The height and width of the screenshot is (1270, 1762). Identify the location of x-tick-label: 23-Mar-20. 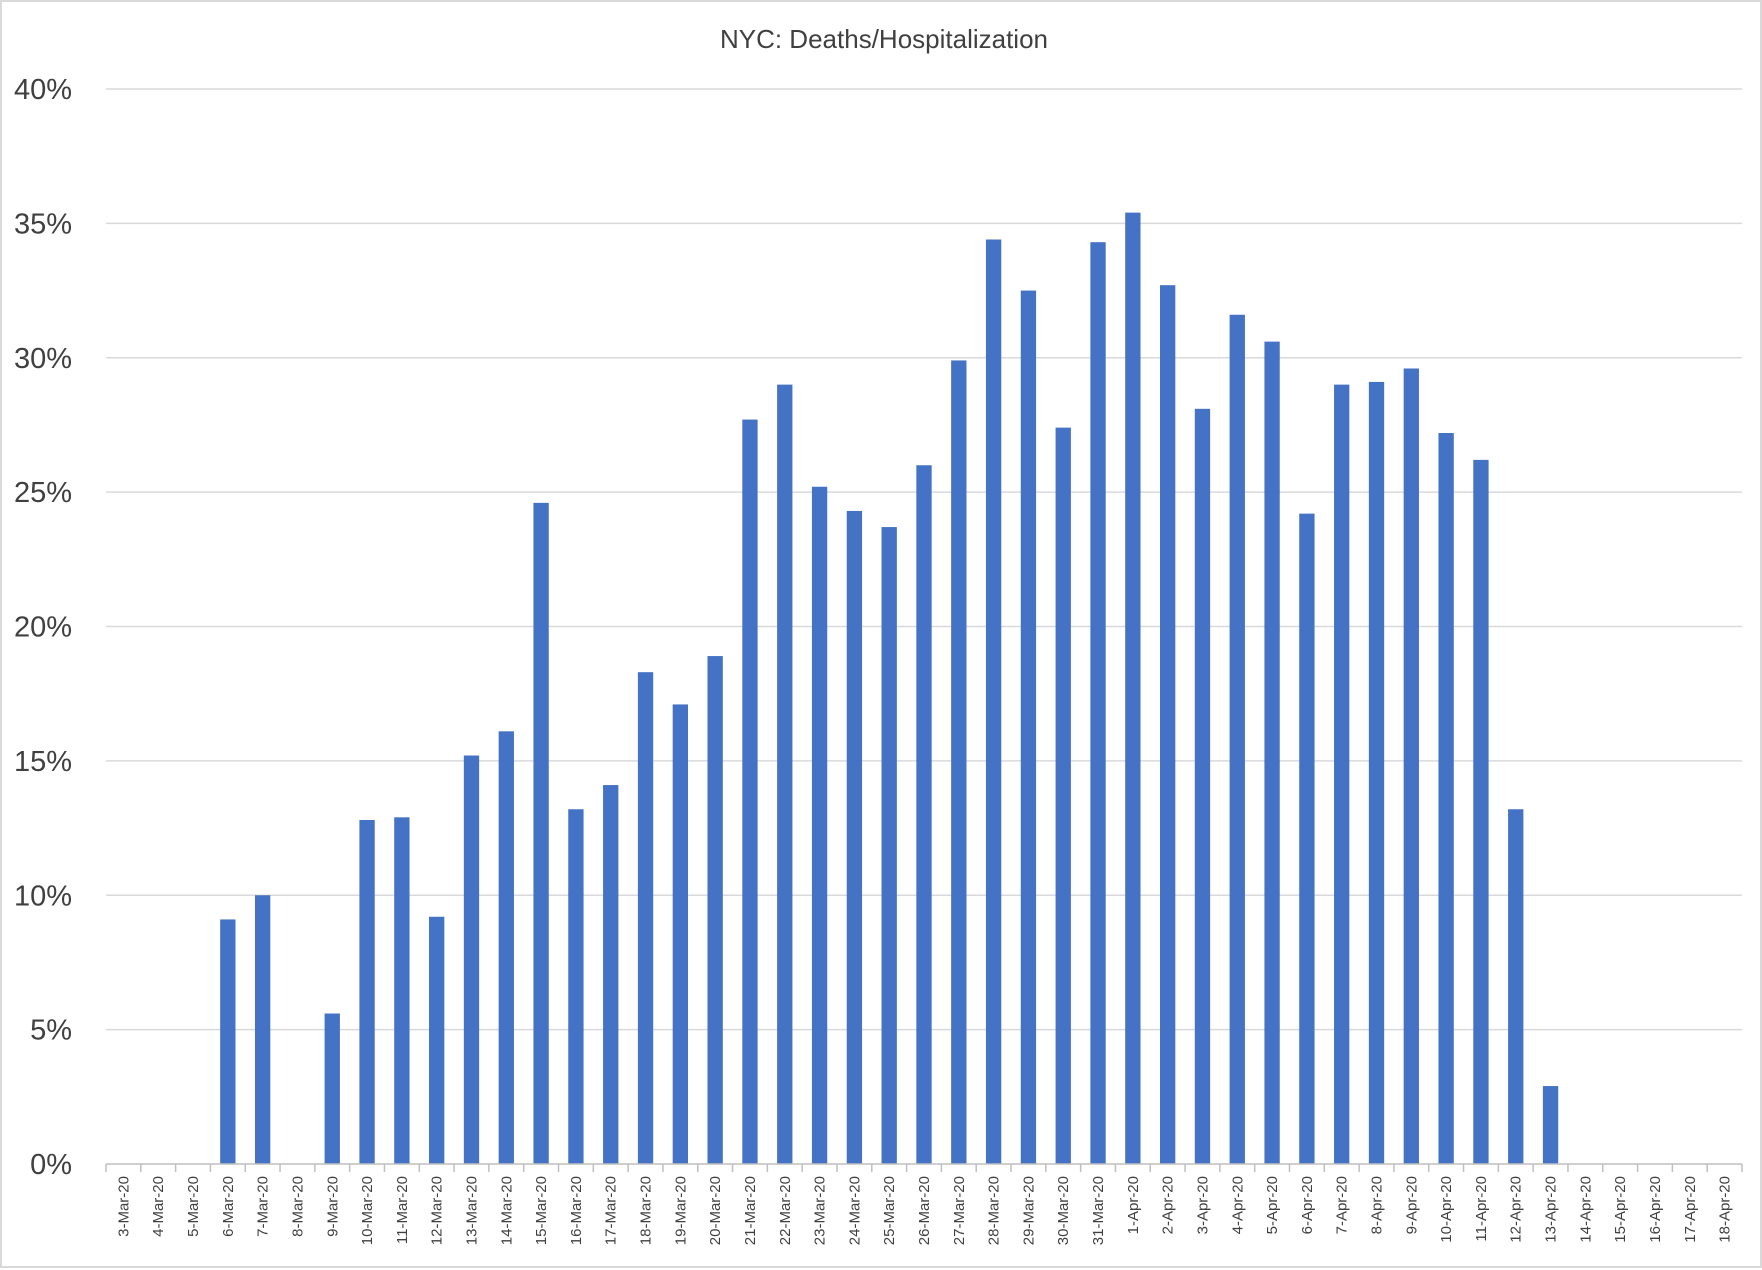
(820, 1210).